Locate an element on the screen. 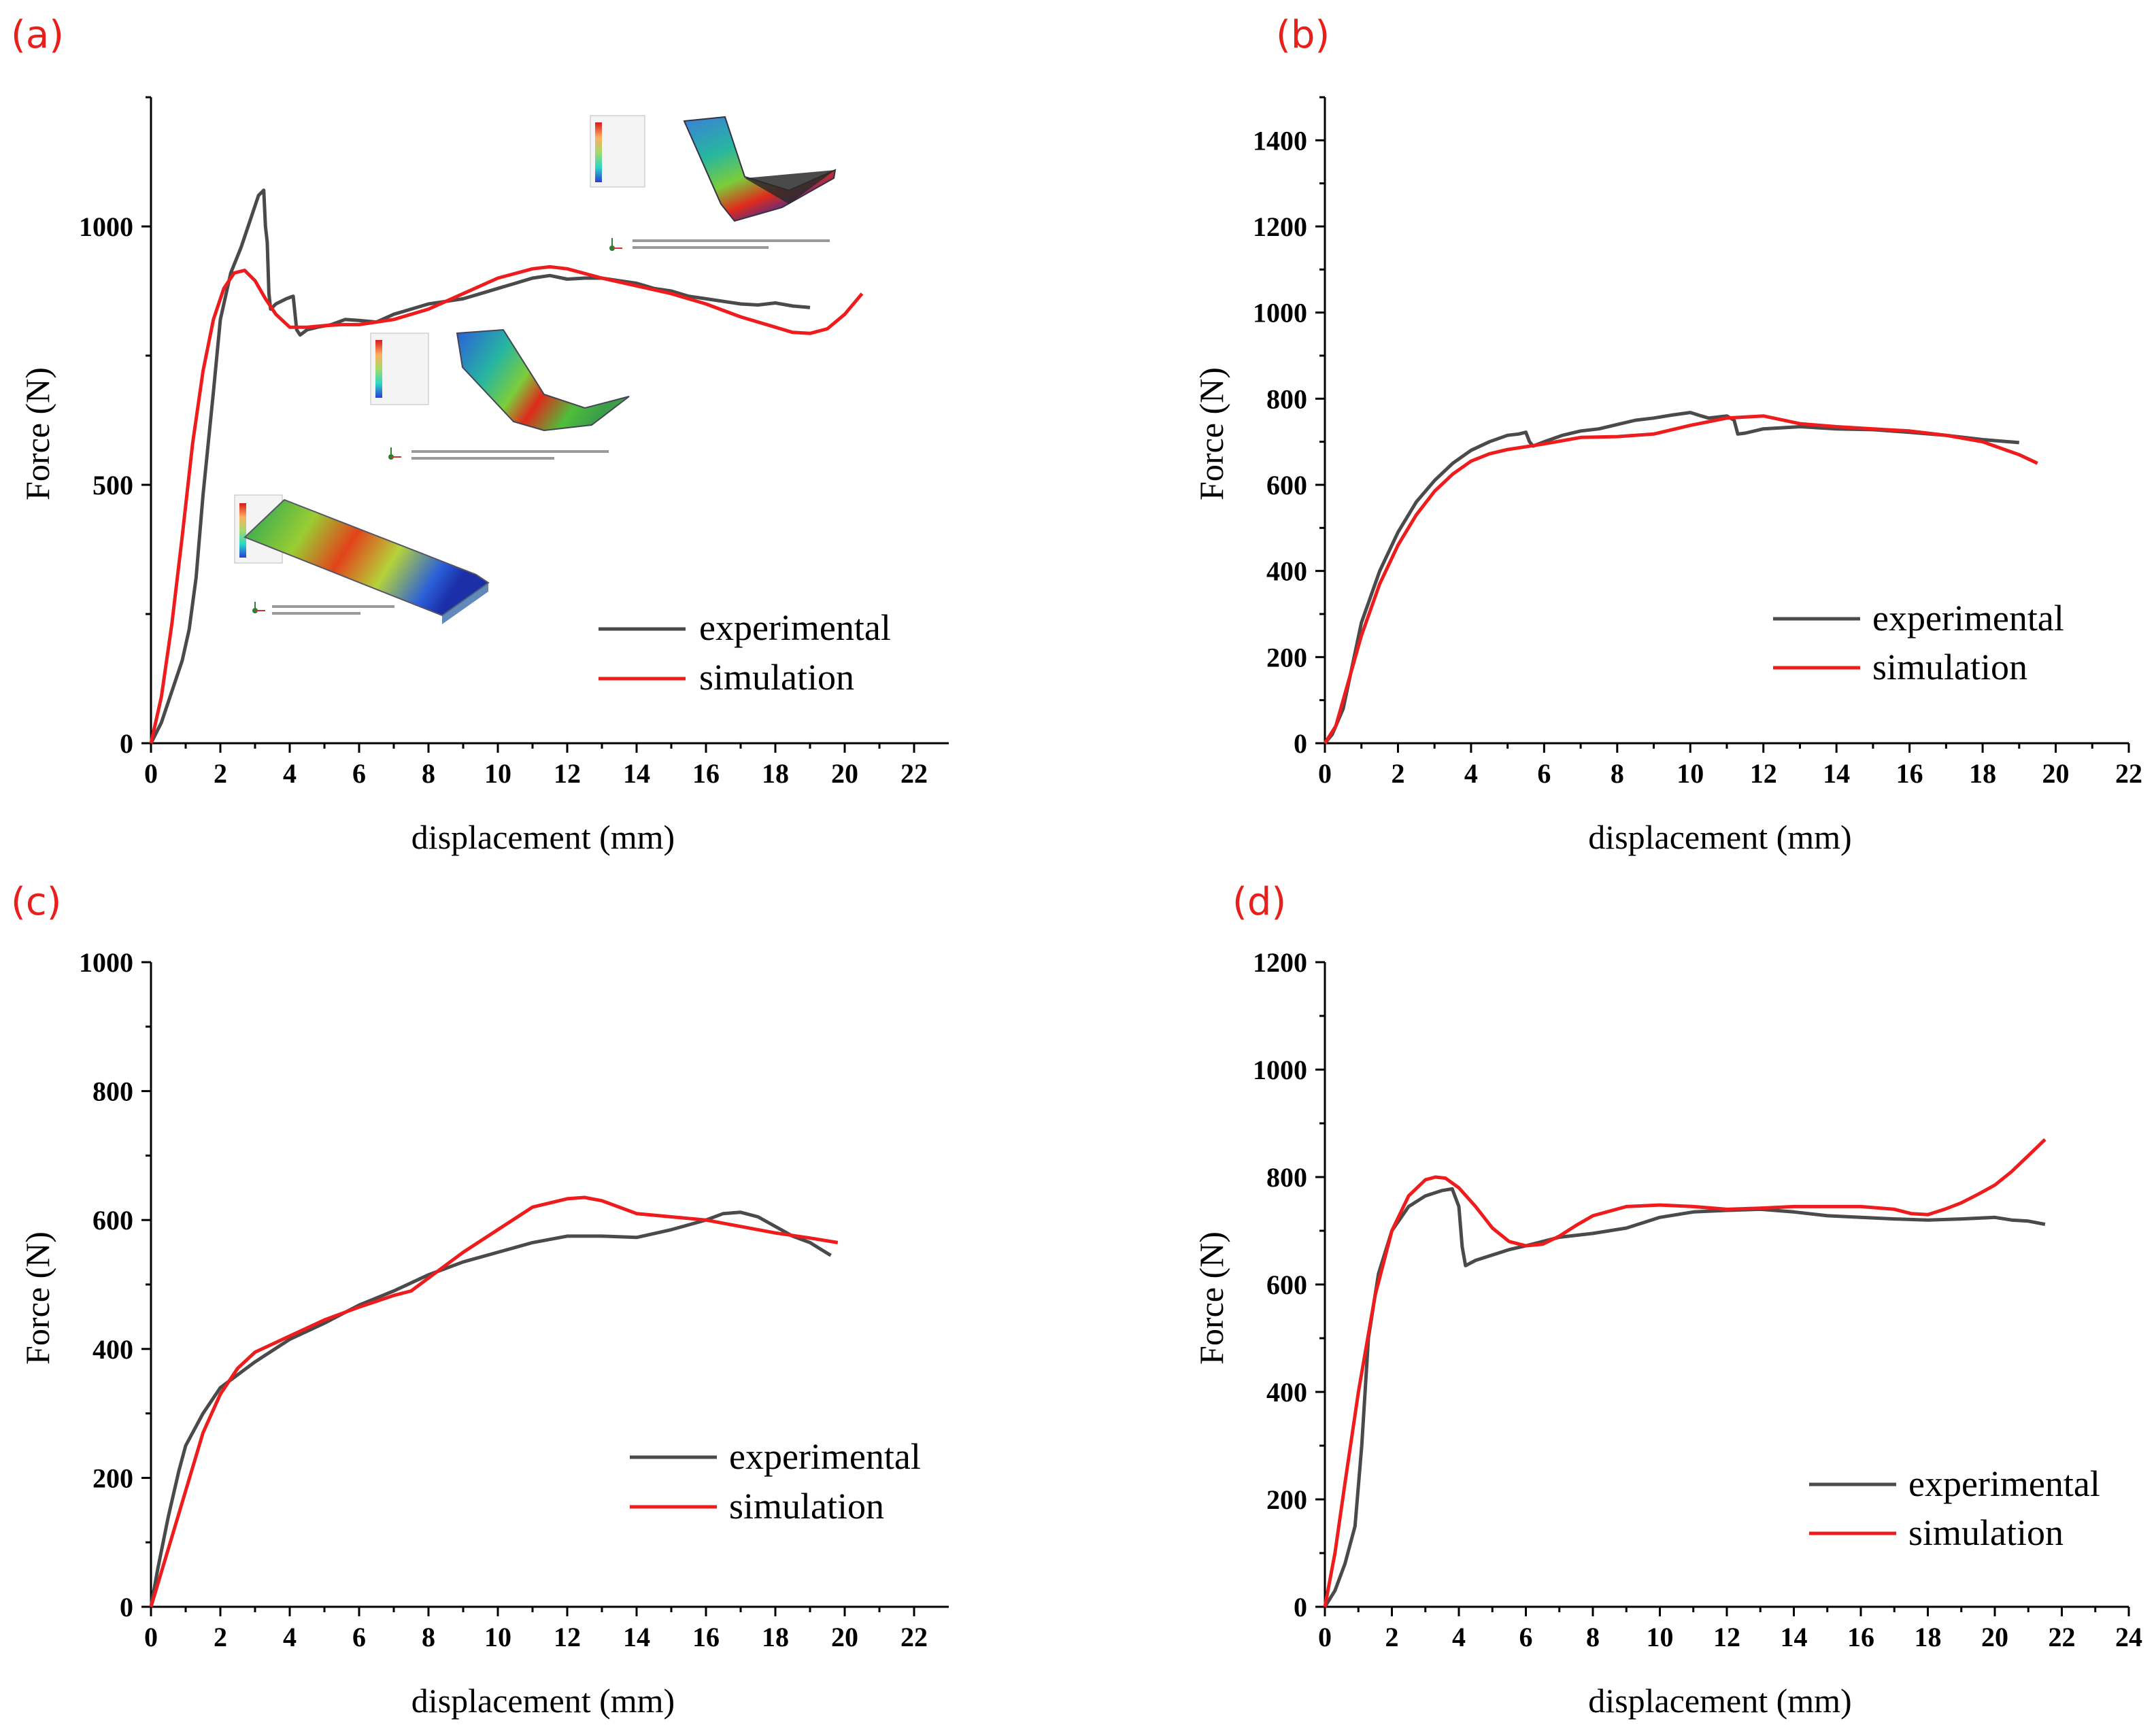 The image size is (2156, 1736). y-tick-label: 1400 is located at coordinates (1280, 140).